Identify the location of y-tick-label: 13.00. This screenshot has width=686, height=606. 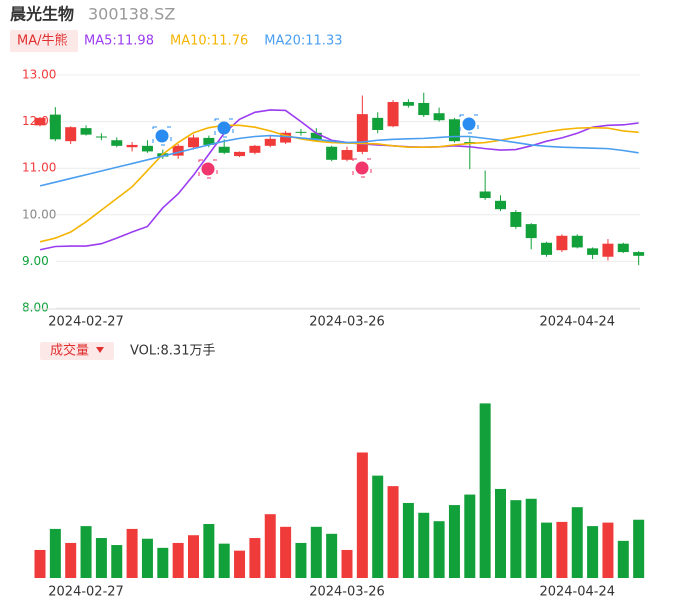
(39, 75).